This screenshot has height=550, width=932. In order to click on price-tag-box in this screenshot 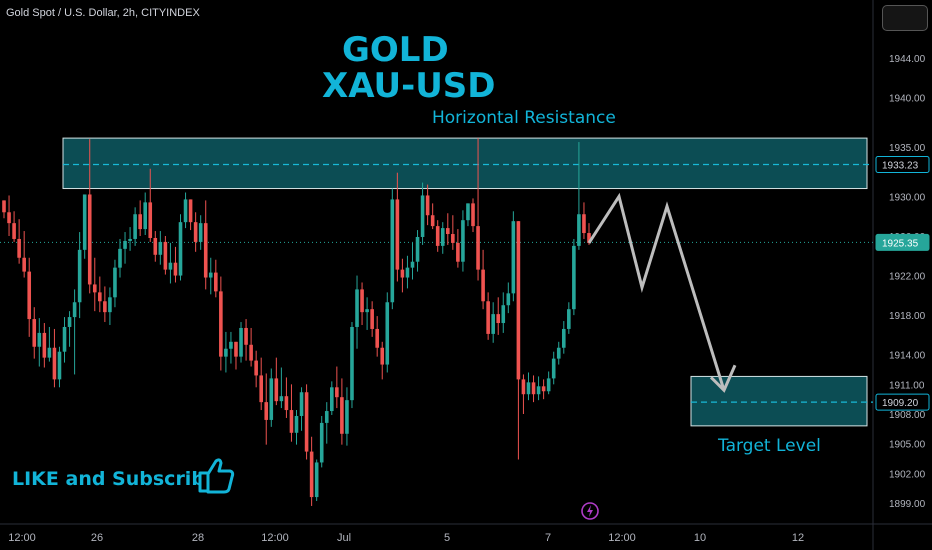, I will do `click(902, 165)`.